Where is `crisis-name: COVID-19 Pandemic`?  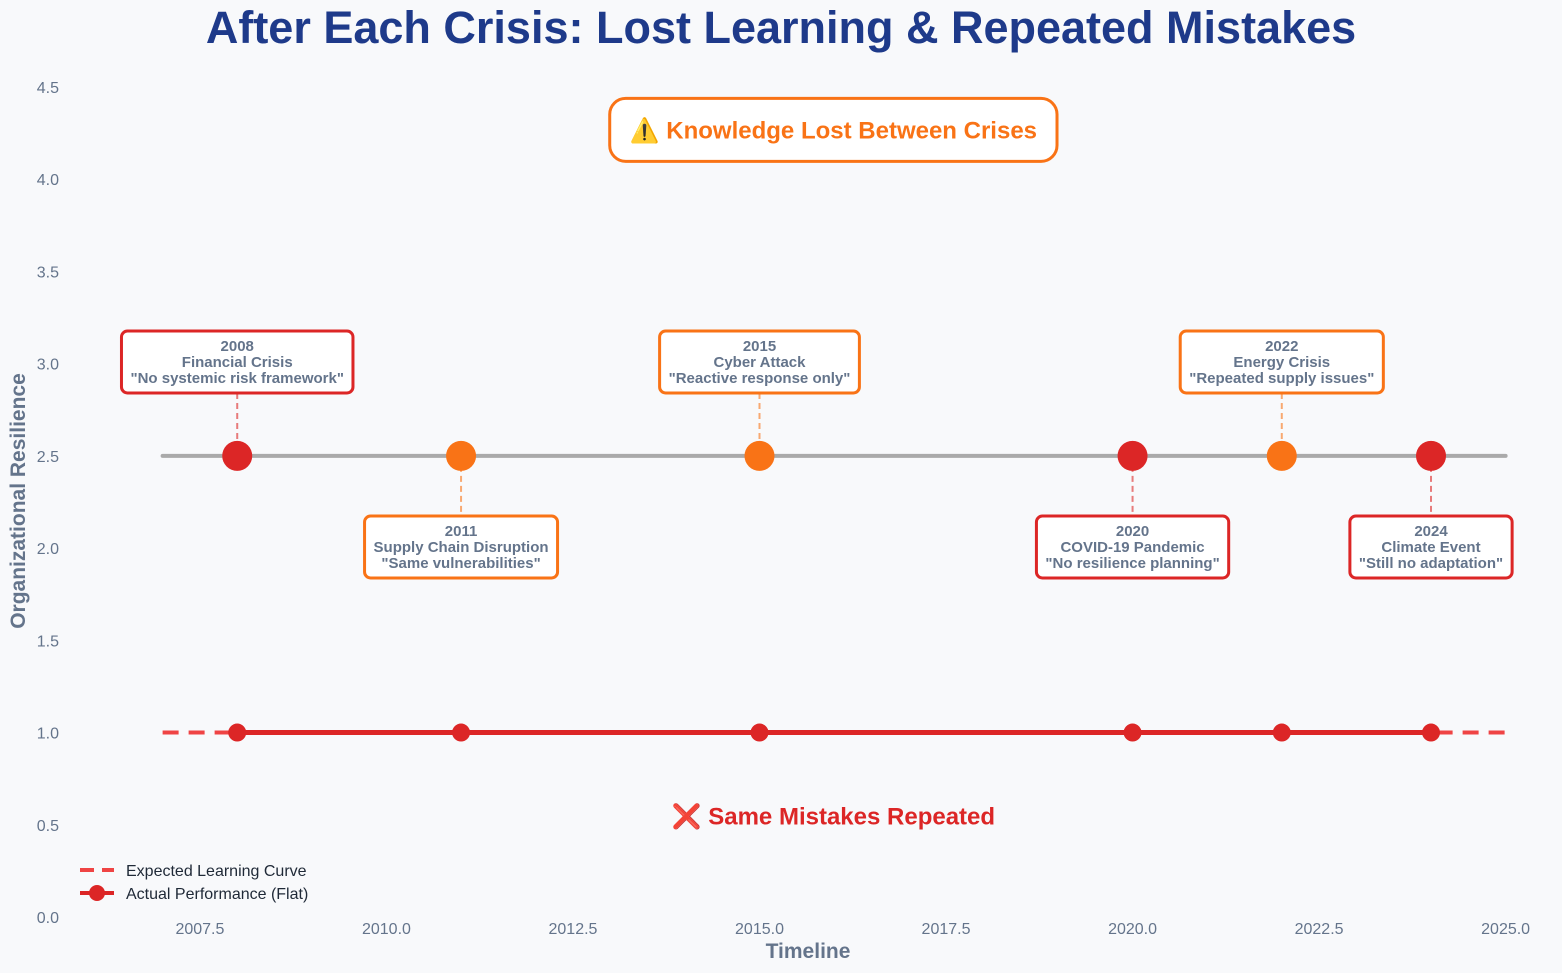
crisis-name: COVID-19 Pandemic is located at coordinates (1132, 547).